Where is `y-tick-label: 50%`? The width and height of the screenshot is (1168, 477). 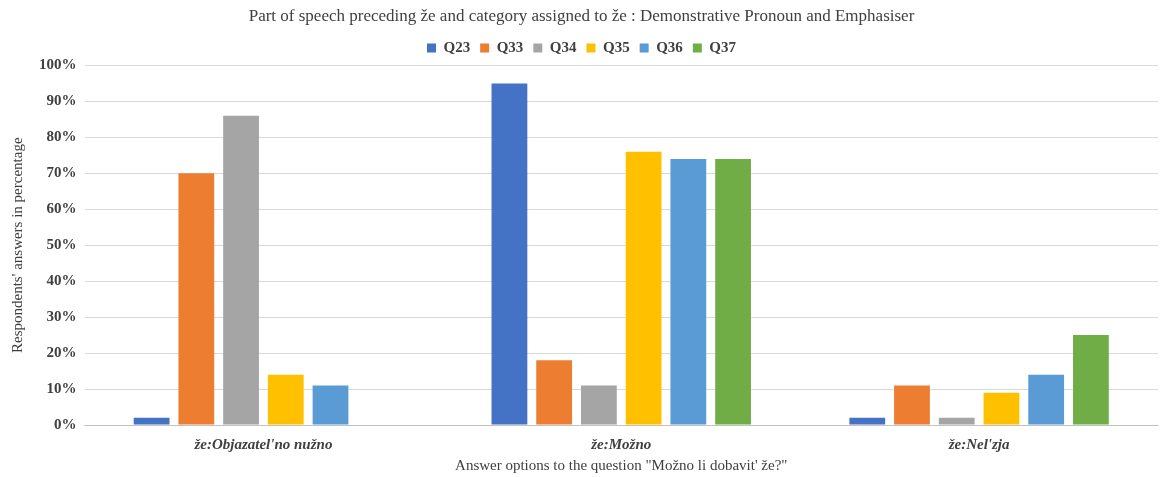
y-tick-label: 50% is located at coordinates (61, 244).